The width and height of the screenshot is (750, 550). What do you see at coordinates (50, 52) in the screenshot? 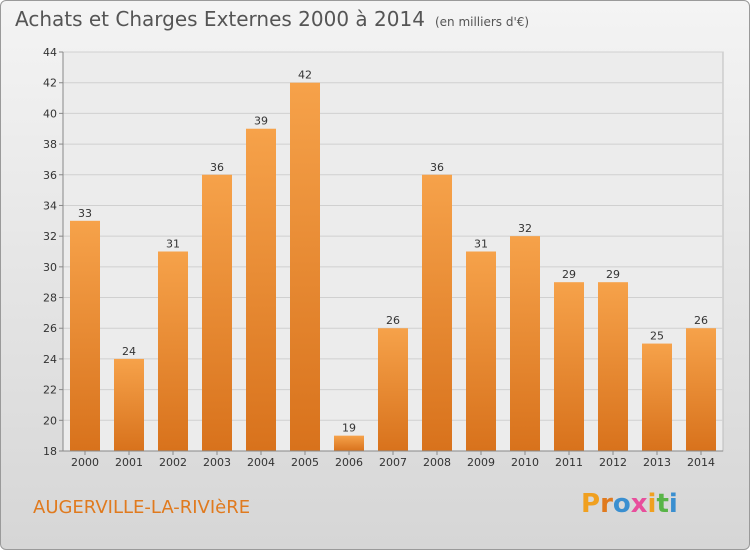
I see `y-tick-label: 44` at bounding box center [50, 52].